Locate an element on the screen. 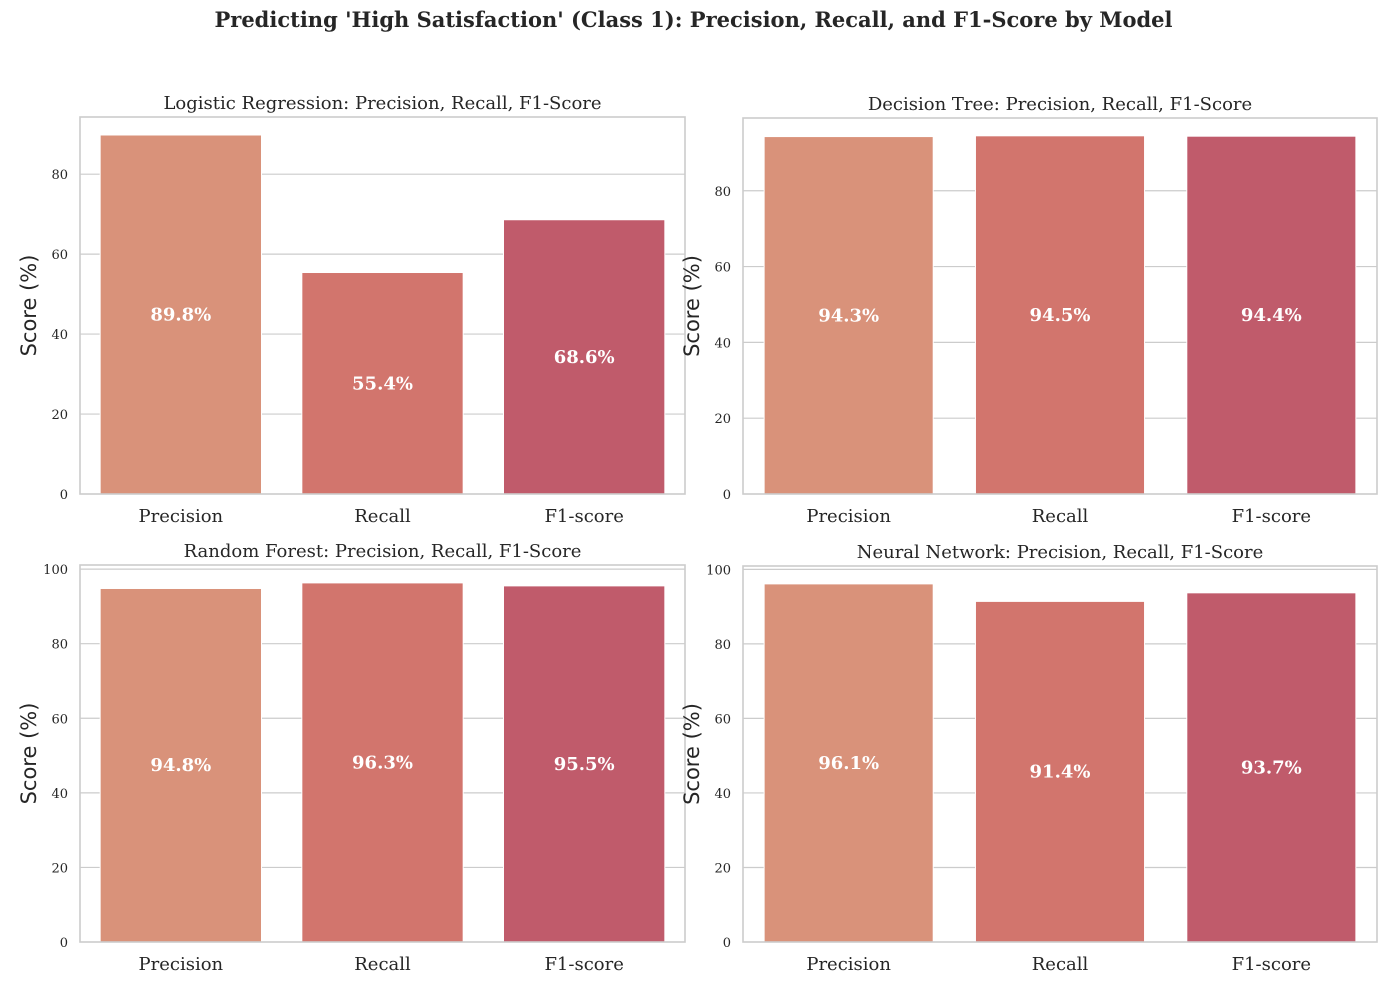 Image resolution: width=1387 pixels, height=983 pixels. bar-value-label: 94.3% is located at coordinates (848, 315).